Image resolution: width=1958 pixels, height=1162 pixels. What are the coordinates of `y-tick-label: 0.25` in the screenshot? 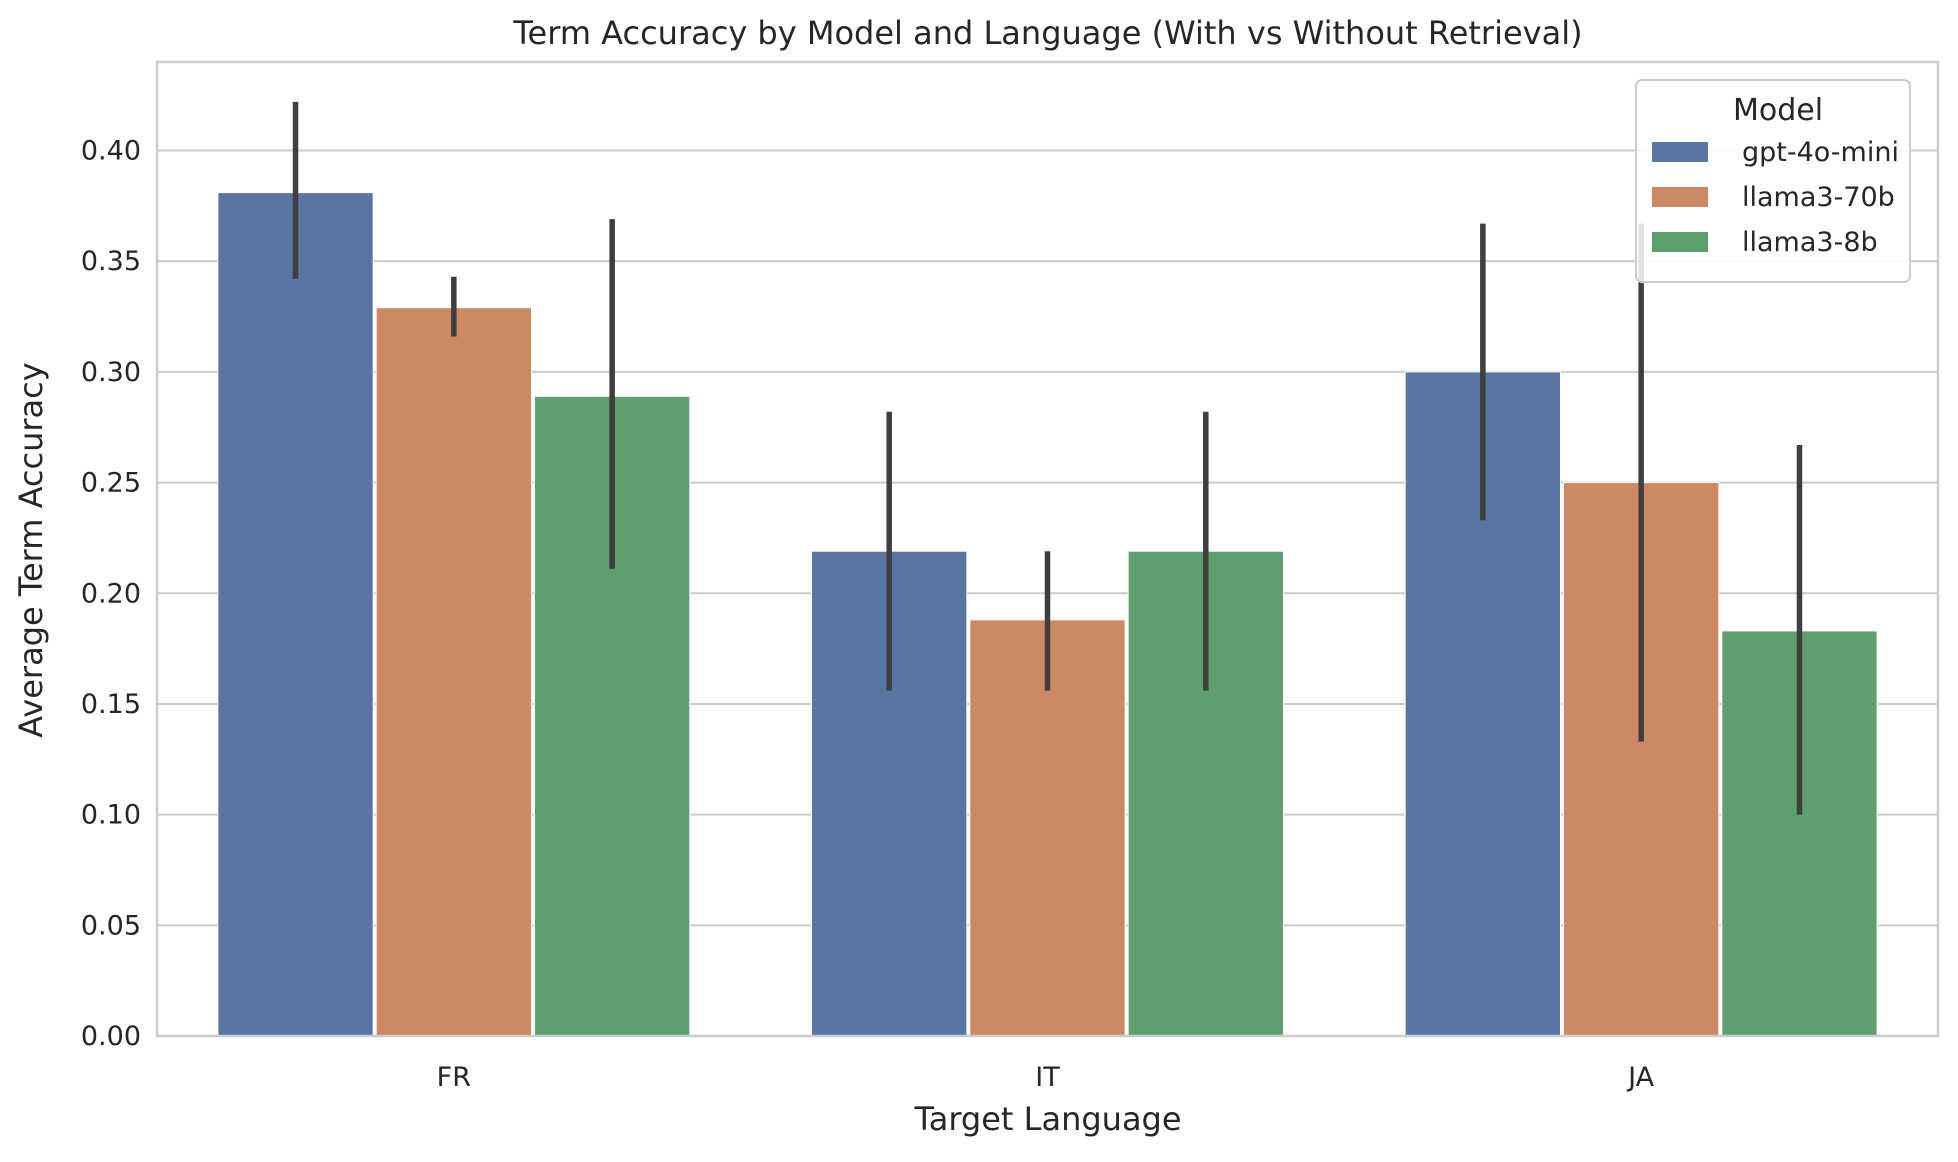 It's located at (111, 483).